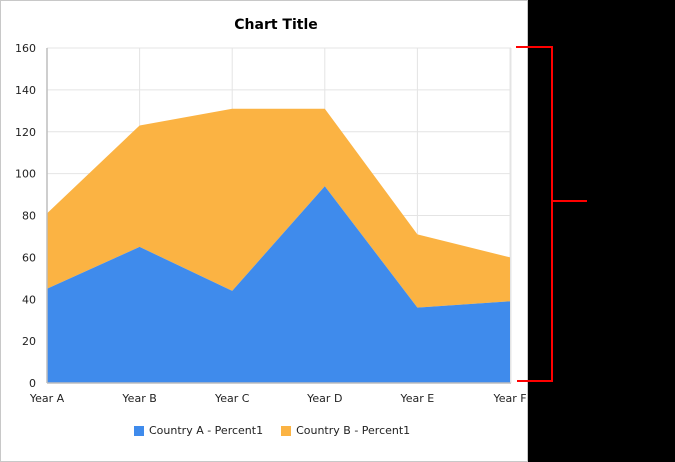 This screenshot has width=675, height=462. I want to click on x-tick-label: Year C, so click(232, 398).